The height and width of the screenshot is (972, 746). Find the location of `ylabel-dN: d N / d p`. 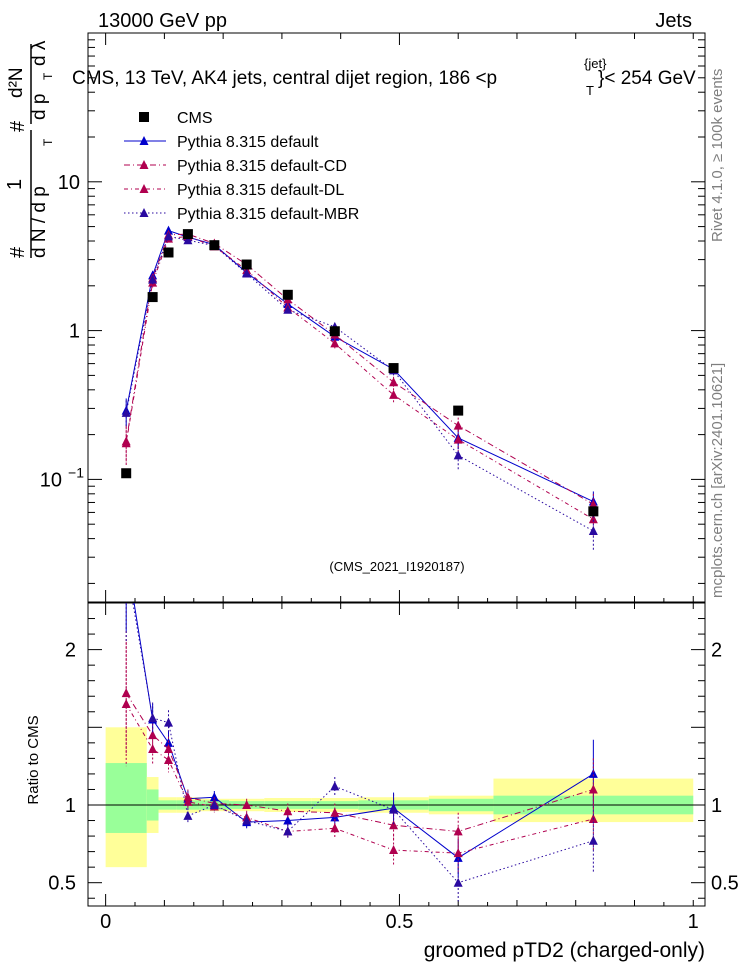

ylabel-dN: d N / d p is located at coordinates (39, 222).